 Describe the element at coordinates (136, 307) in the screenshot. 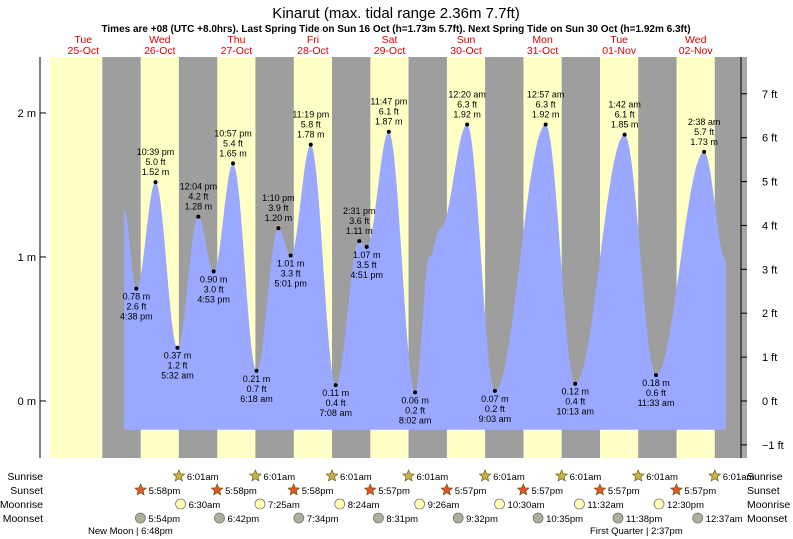

I see `tide-label: 2.6 ft` at that location.